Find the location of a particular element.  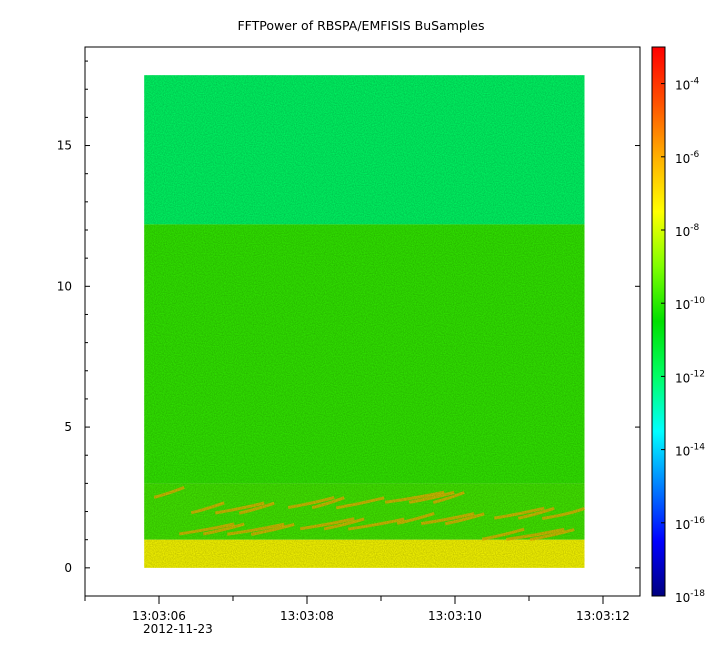

x-tick-label: 13:03:12 is located at coordinates (603, 616).